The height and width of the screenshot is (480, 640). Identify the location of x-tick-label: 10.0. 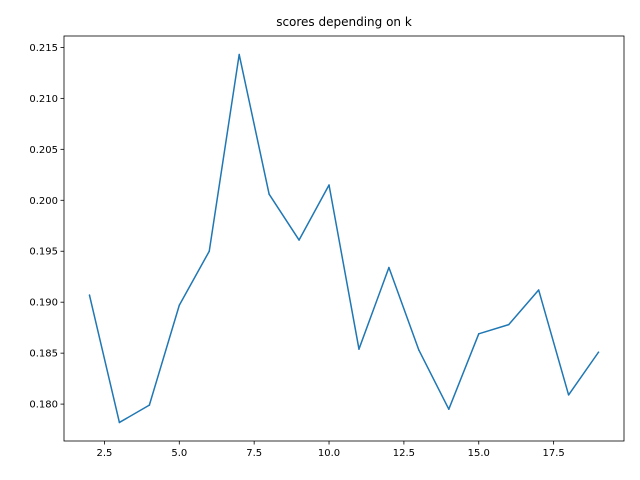
(329, 453).